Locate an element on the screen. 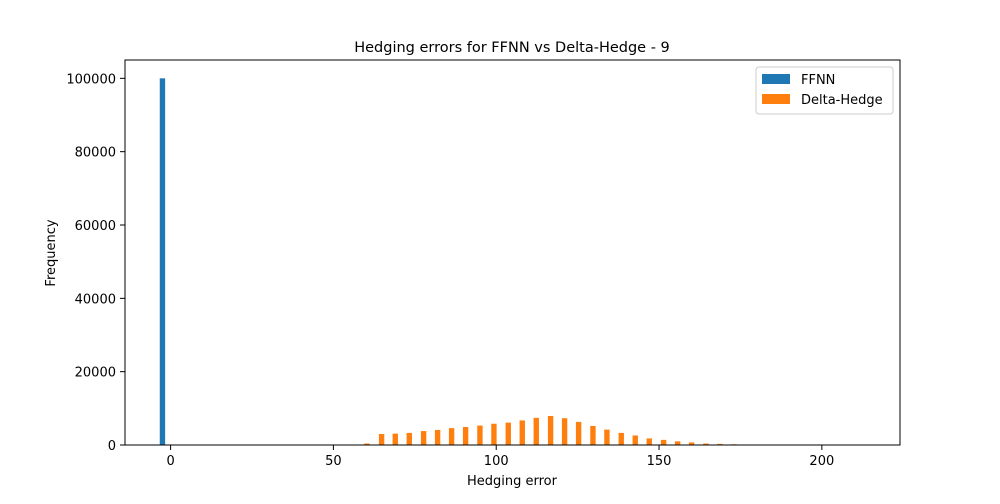 This screenshot has height=504, width=1000. legend-swatch-ffnn is located at coordinates (776, 79).